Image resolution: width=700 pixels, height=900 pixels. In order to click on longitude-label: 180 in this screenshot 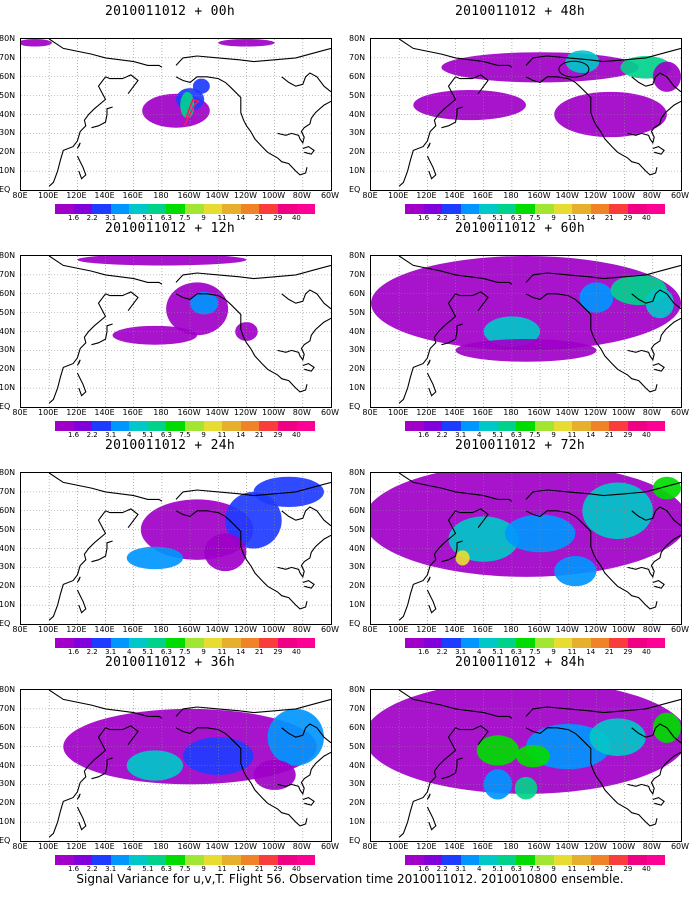, I will do `click(511, 195)`.